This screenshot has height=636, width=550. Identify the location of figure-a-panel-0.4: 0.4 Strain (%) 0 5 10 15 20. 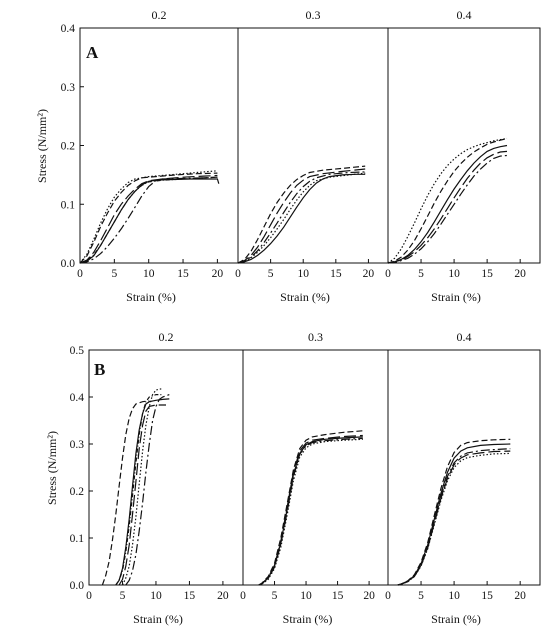
(463, 156).